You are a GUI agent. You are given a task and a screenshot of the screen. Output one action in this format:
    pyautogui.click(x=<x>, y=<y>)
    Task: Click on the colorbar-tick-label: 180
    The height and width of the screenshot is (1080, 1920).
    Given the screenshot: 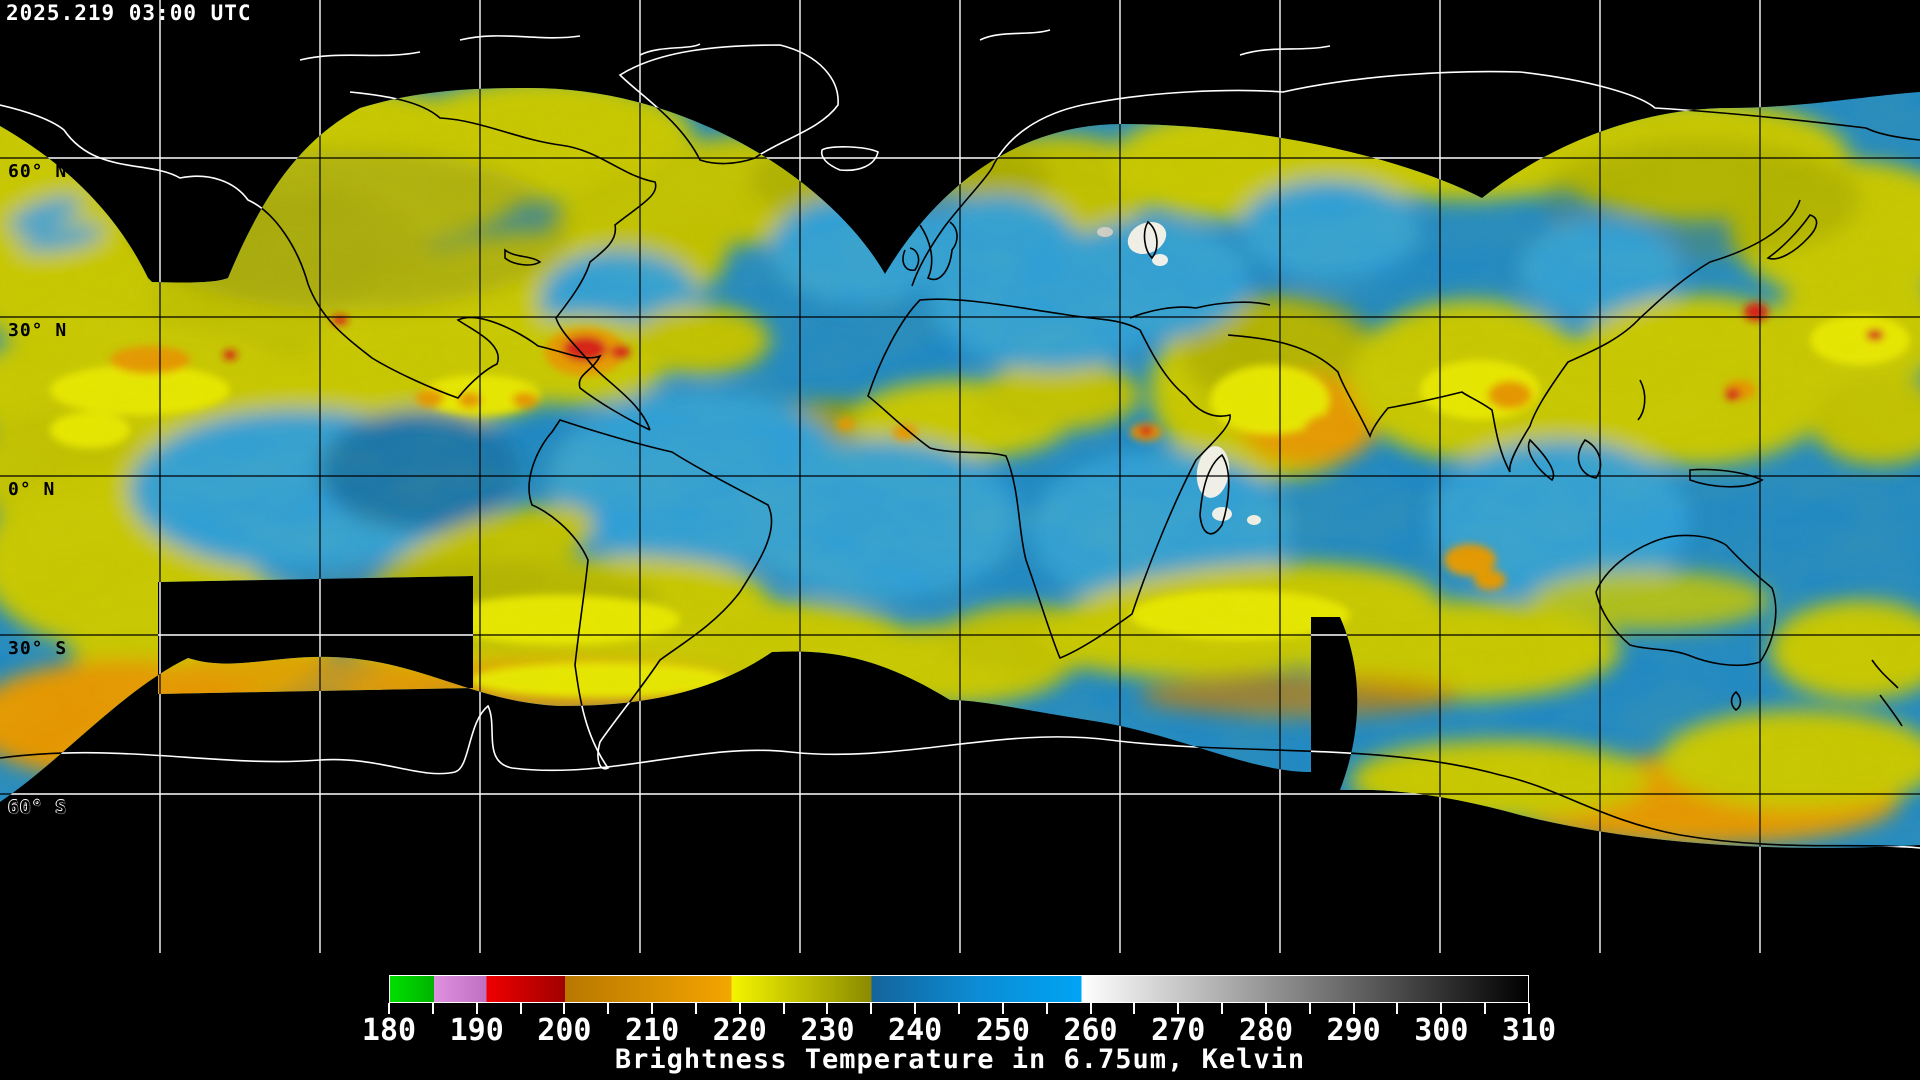 What is the action you would take?
    pyautogui.click(x=389, y=1030)
    